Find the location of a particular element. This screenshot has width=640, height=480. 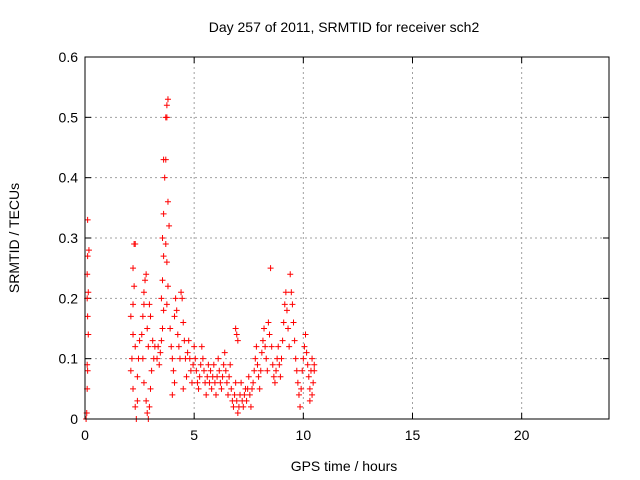

x-tick-label: 15 is located at coordinates (413, 435).